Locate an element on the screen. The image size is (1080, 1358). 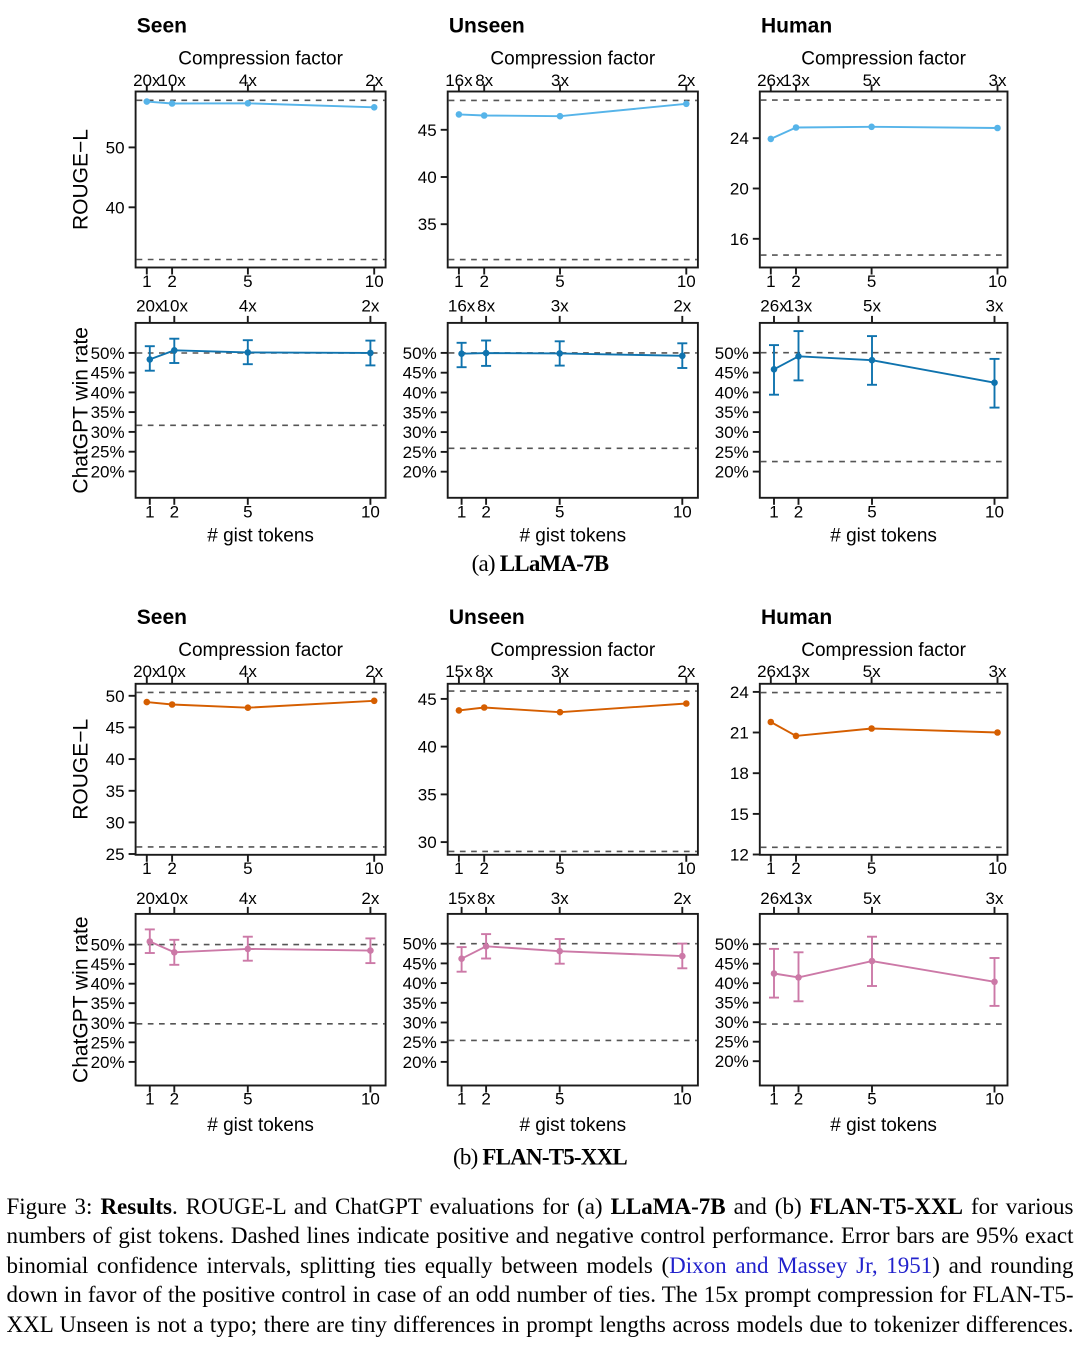
svg-text: 16 is located at coordinates (739, 239).